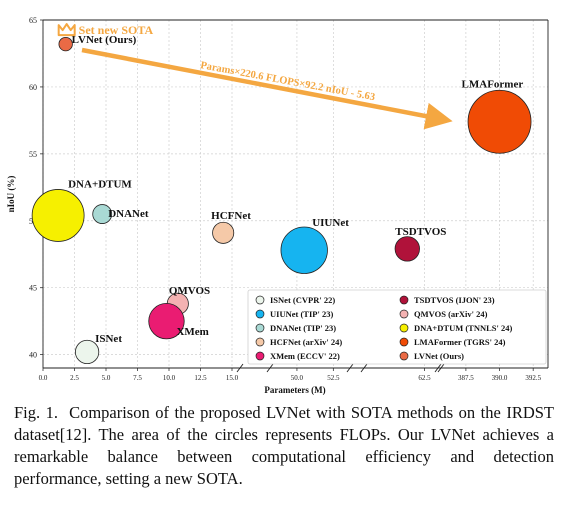 The image size is (568, 514). I want to click on legend-label: LVNet (Ours), so click(439, 356).